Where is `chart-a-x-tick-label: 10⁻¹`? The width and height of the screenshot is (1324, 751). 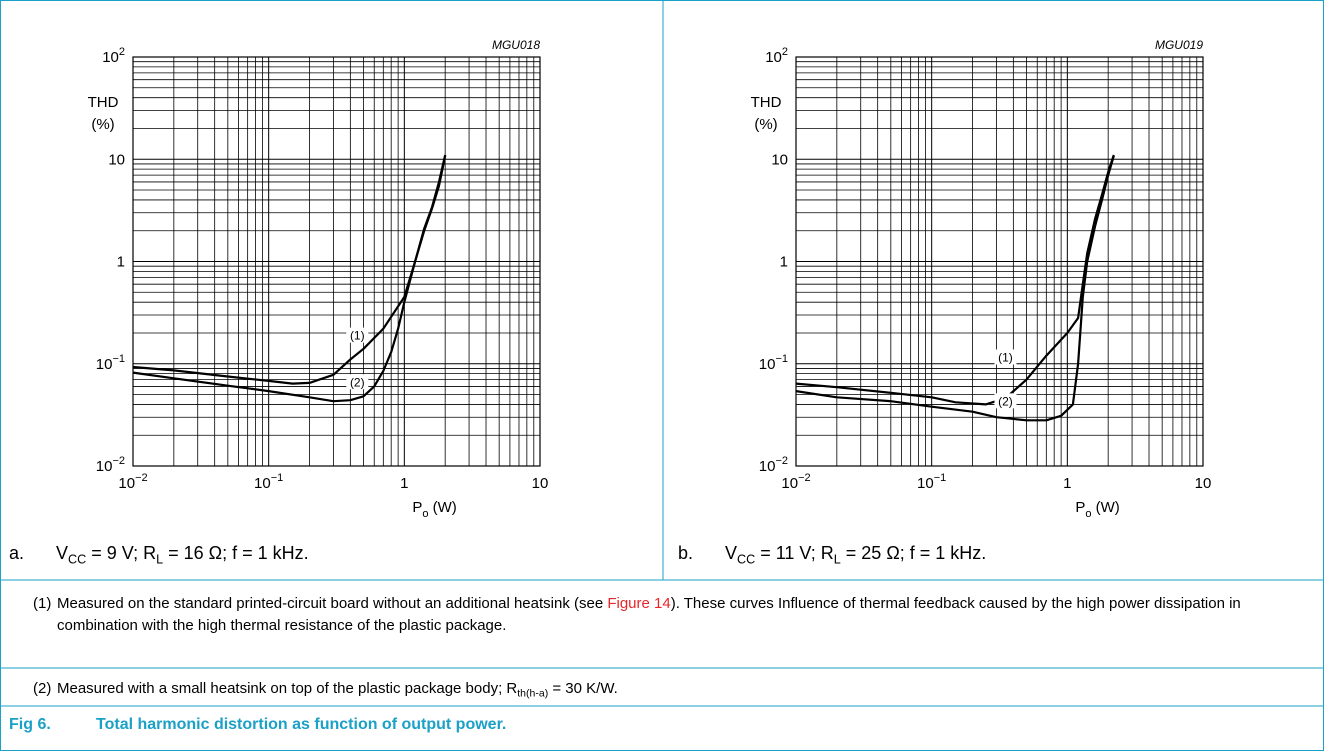
chart-a-x-tick-label: 10⁻¹ is located at coordinates (268, 482).